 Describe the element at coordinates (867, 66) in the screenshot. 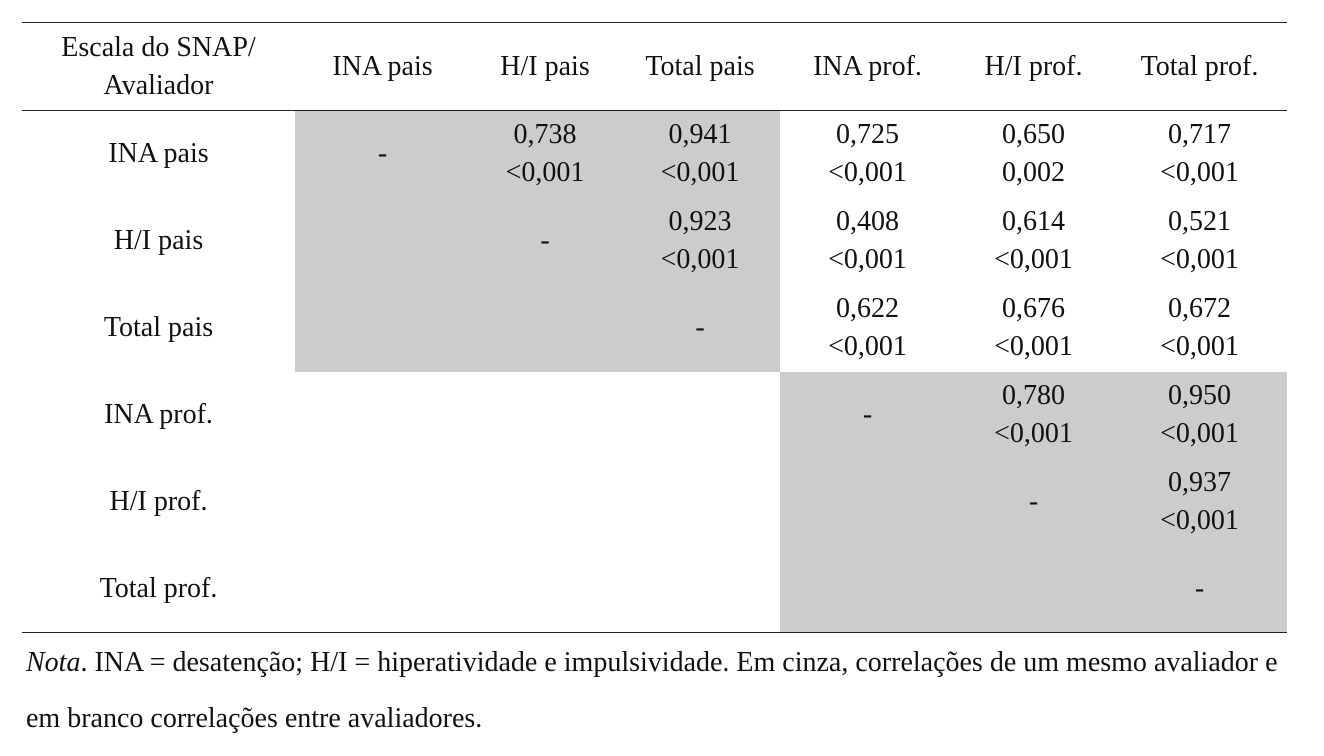

I see `header-cell: INA prof.` at that location.